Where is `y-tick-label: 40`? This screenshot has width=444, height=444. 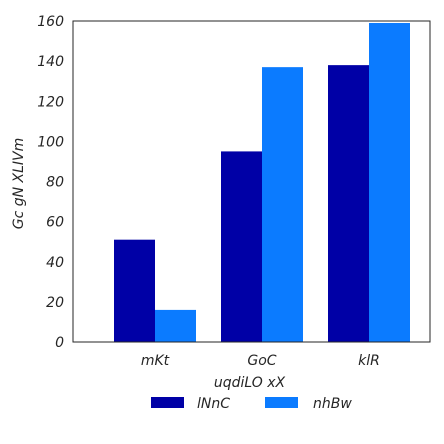
y-tick-label: 40 is located at coordinates (55, 263).